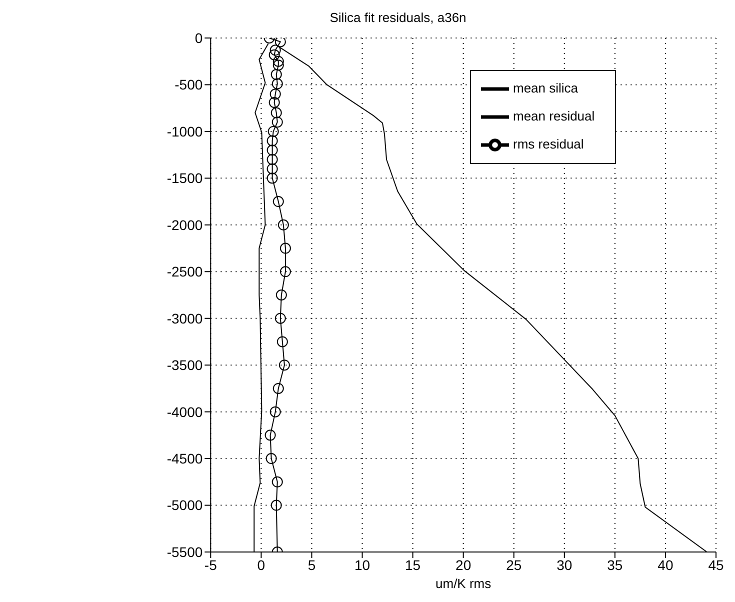 The image size is (735, 602). What do you see at coordinates (548, 144) in the screenshot?
I see `legend-label: rms residual` at bounding box center [548, 144].